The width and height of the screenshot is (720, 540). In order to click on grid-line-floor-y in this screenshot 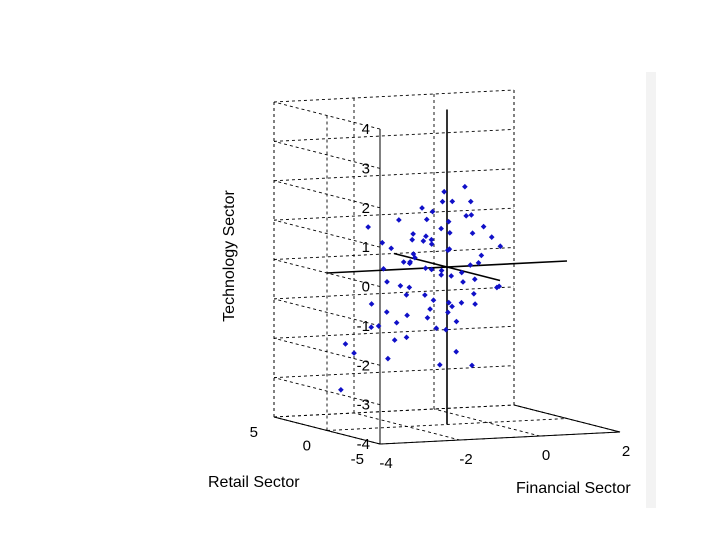, I will do `click(394, 411)`.